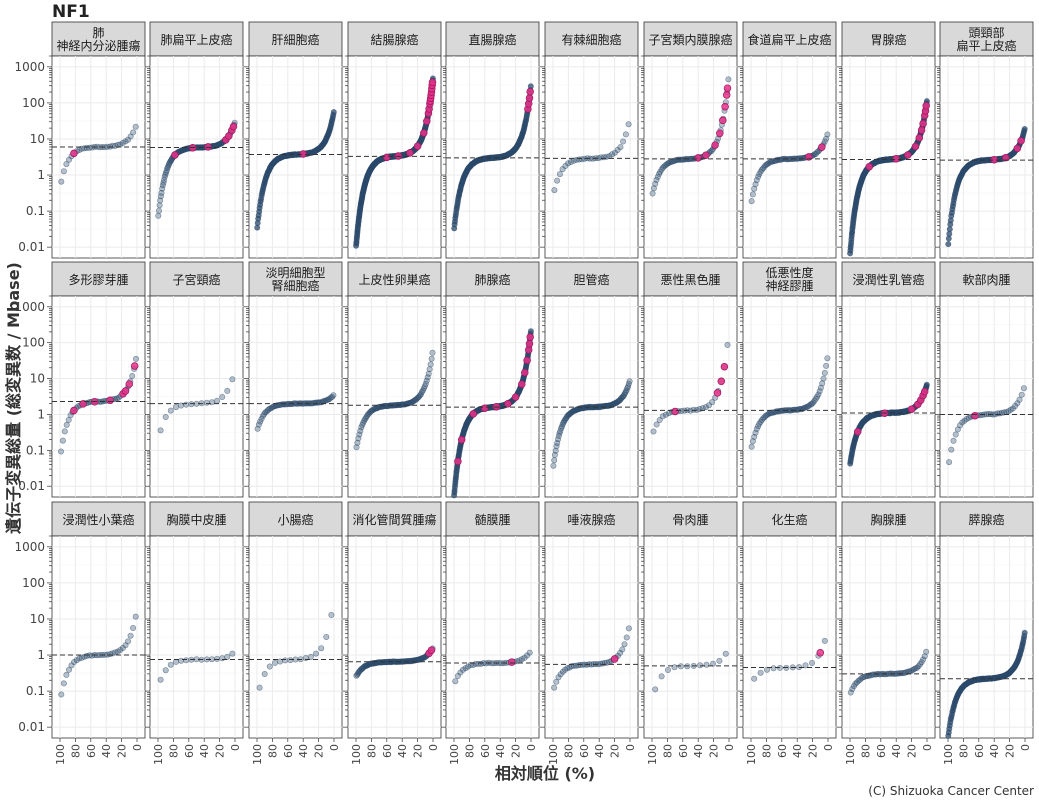 This screenshot has width=1039, height=804. I want to click on panel: 胆管癌, so click(589, 379).